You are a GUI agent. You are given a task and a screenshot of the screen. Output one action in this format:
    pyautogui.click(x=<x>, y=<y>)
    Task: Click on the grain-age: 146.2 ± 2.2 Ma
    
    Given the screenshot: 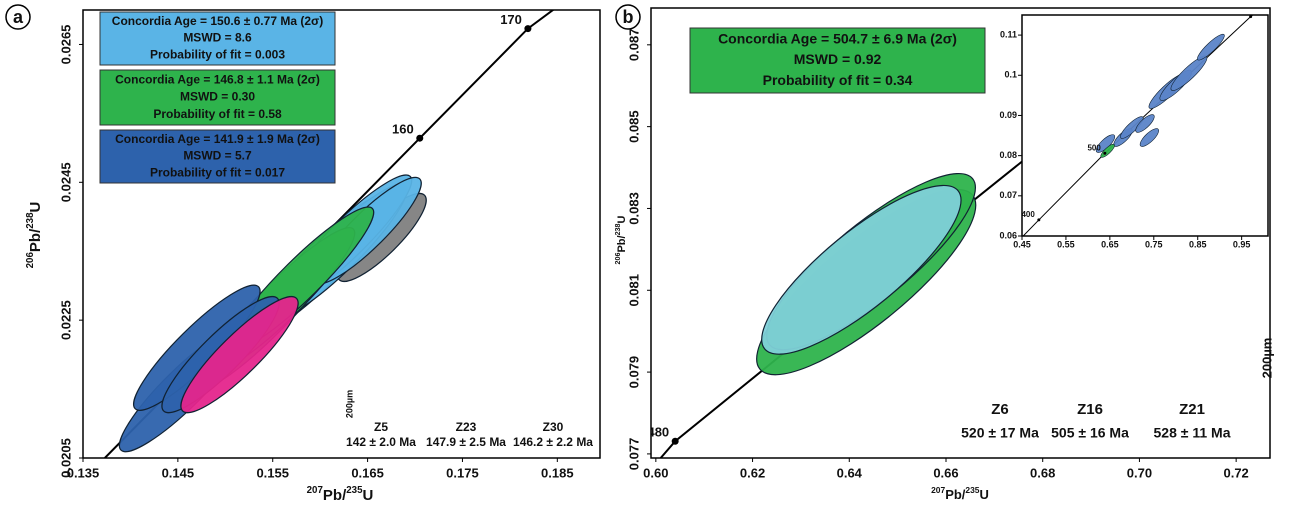 What is the action you would take?
    pyautogui.click(x=553, y=442)
    